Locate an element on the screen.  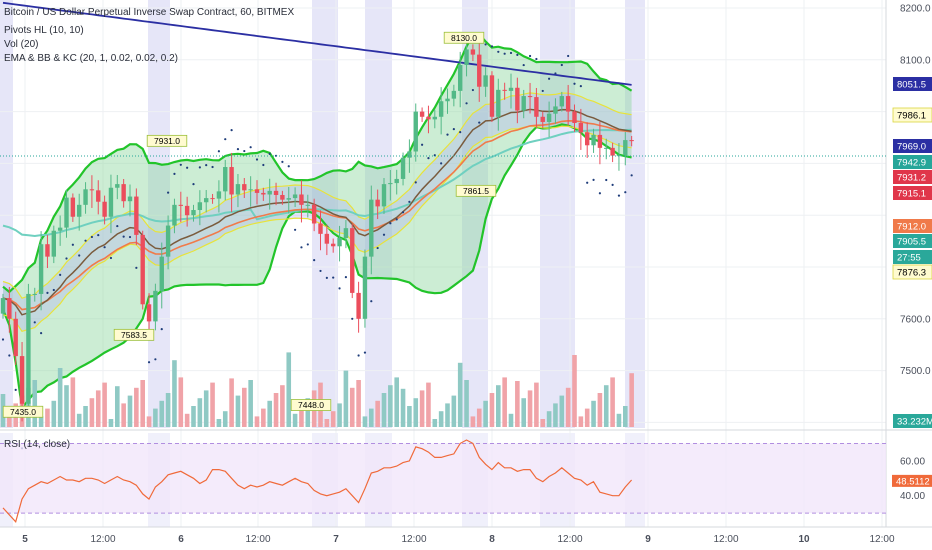
legend-rsi: RSI (14, close) is located at coordinates (37, 444).